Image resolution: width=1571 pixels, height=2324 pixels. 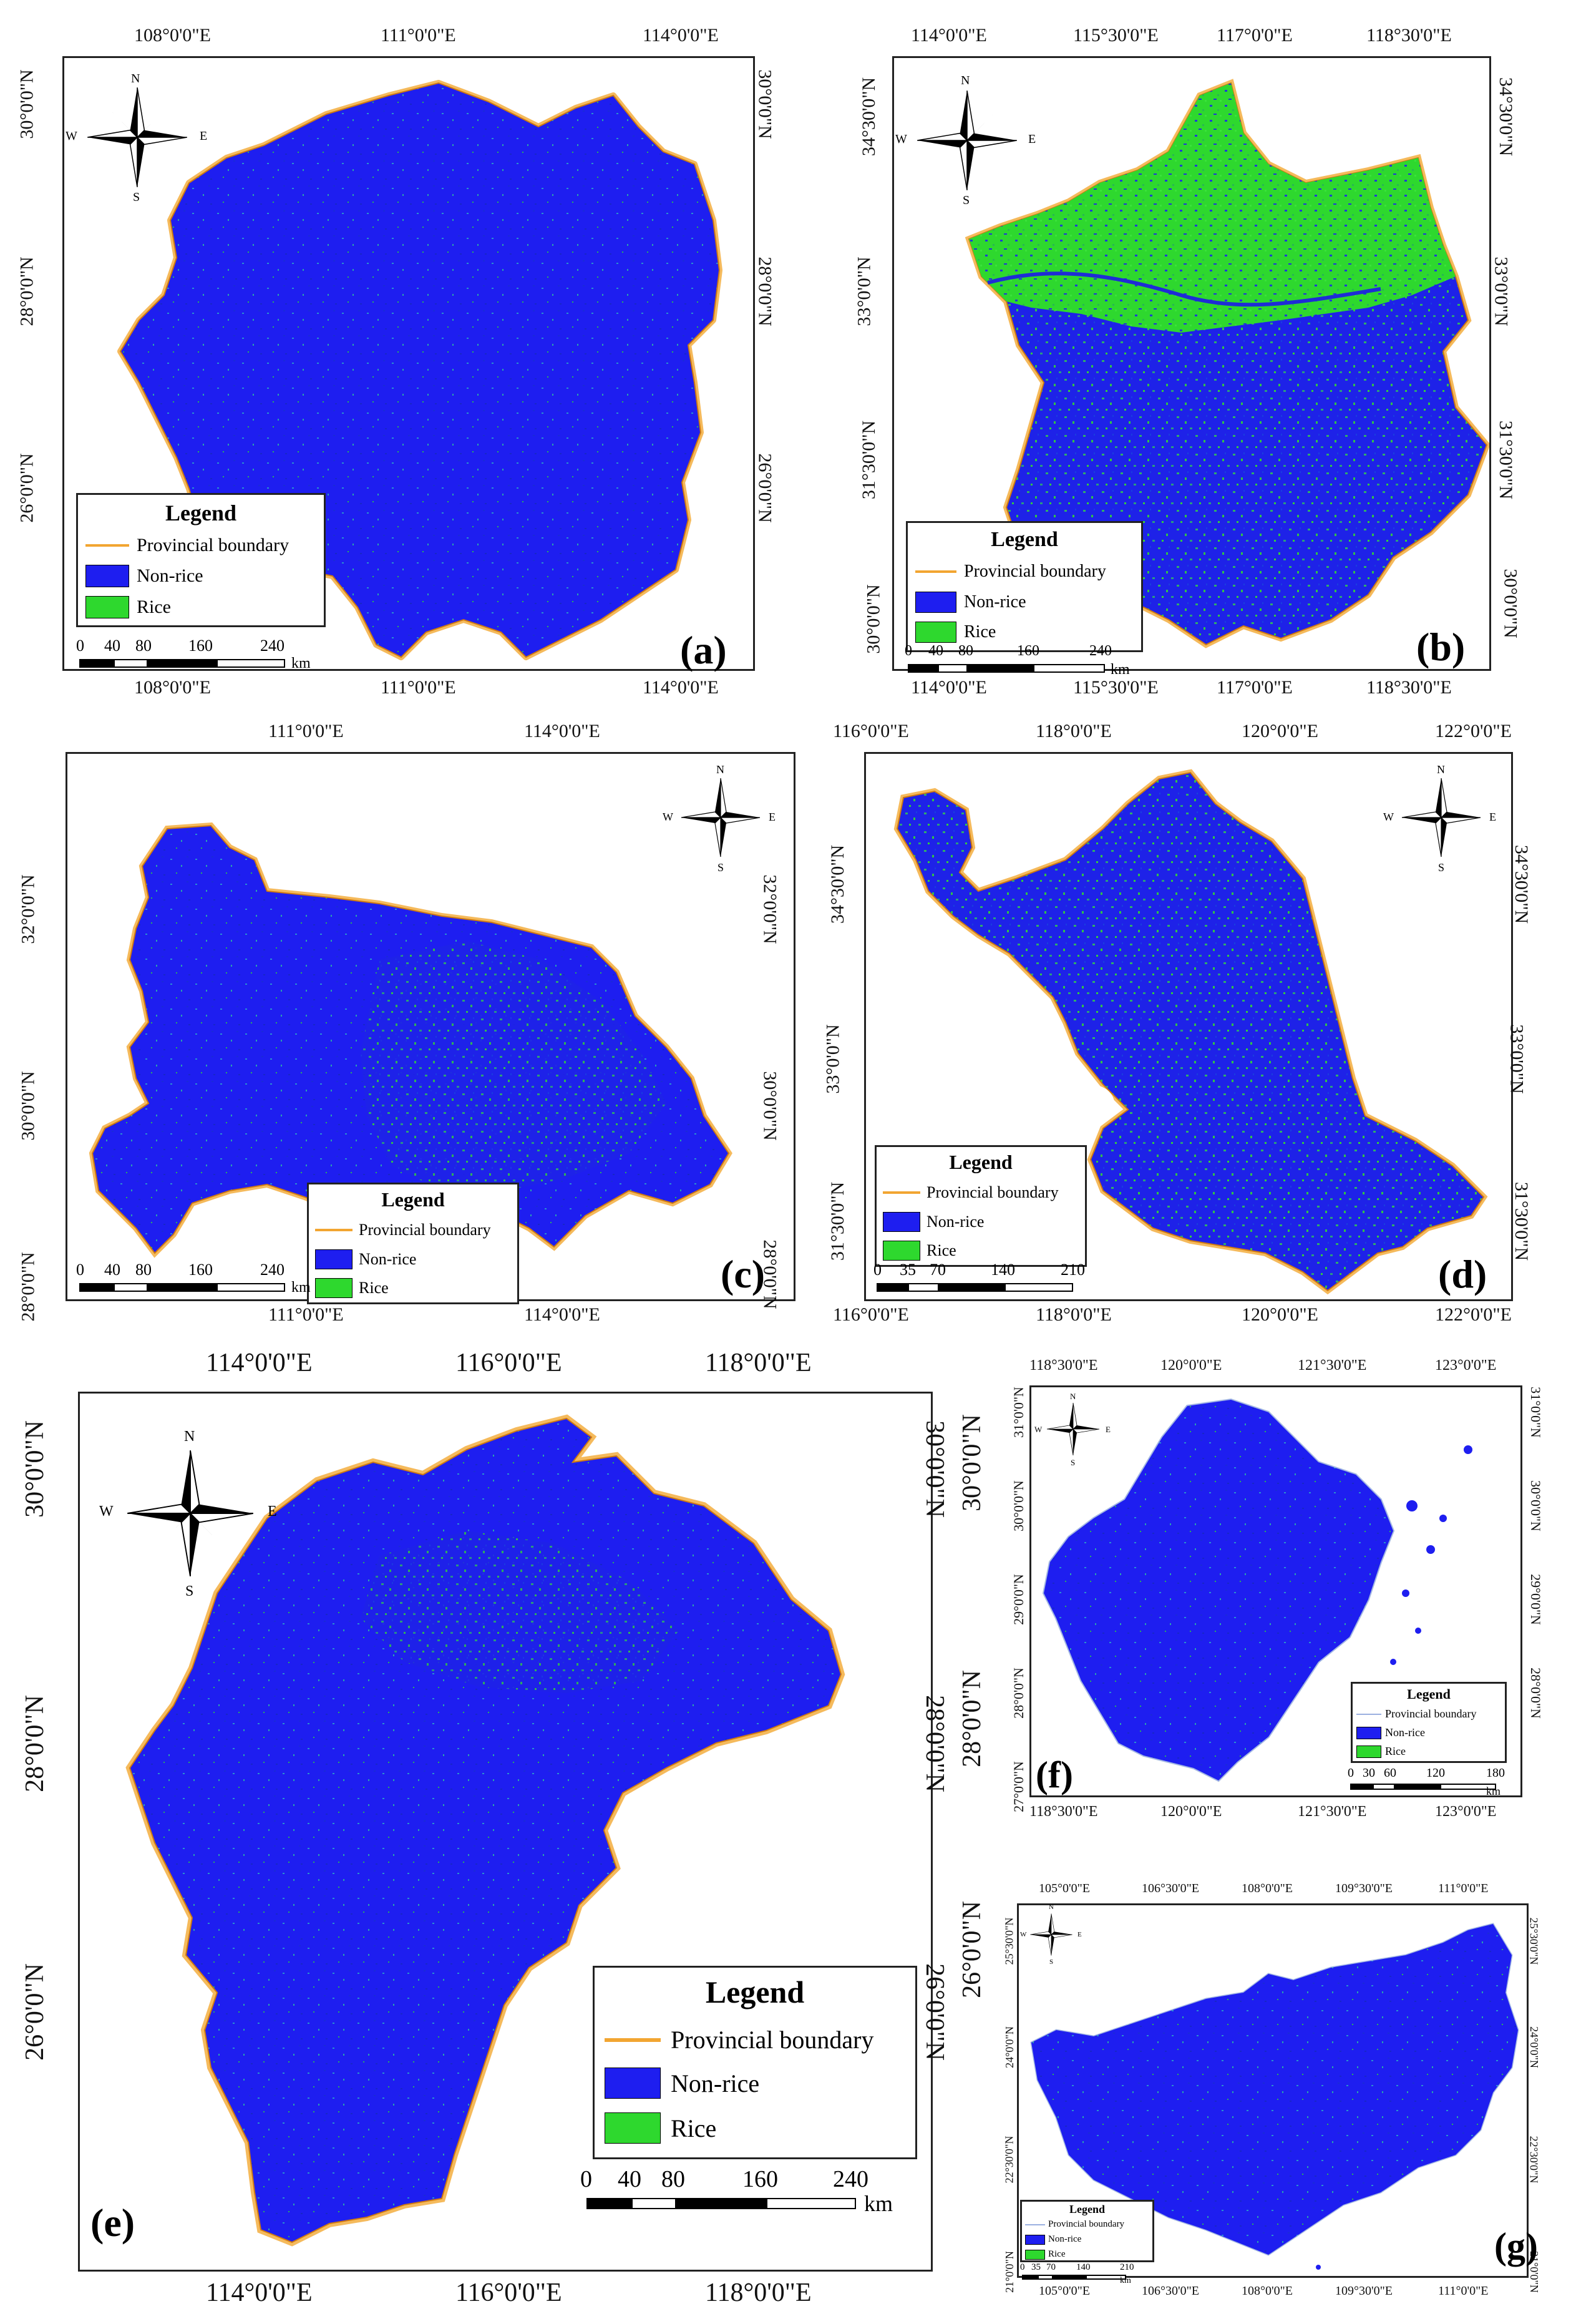 I want to click on scale-label: 240, so click(x=272, y=1270).